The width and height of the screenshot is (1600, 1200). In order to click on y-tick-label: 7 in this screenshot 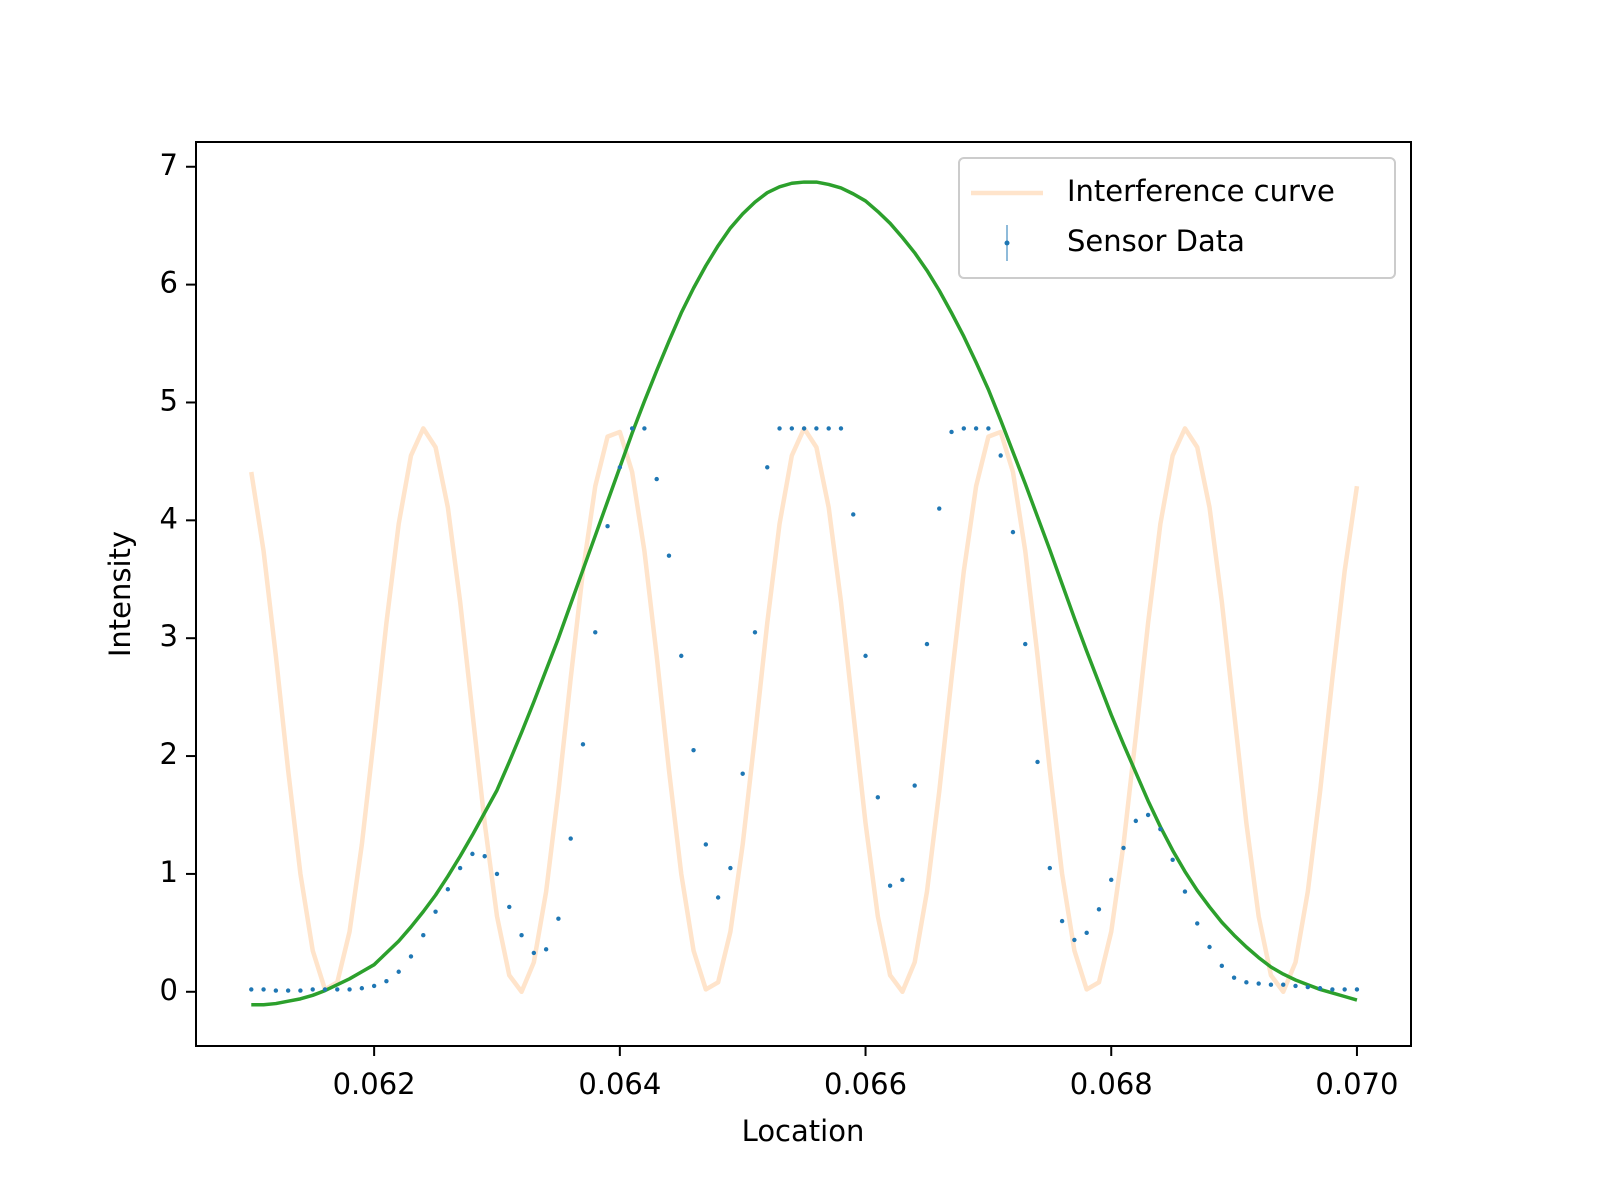, I will do `click(169, 165)`.